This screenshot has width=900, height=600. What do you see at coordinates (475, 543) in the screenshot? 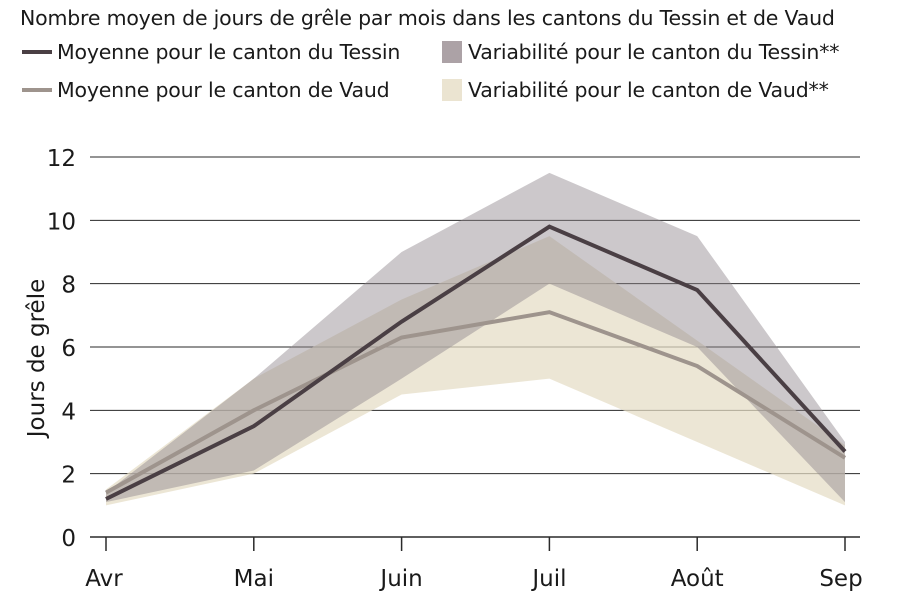
I see `x-axis` at bounding box center [475, 543].